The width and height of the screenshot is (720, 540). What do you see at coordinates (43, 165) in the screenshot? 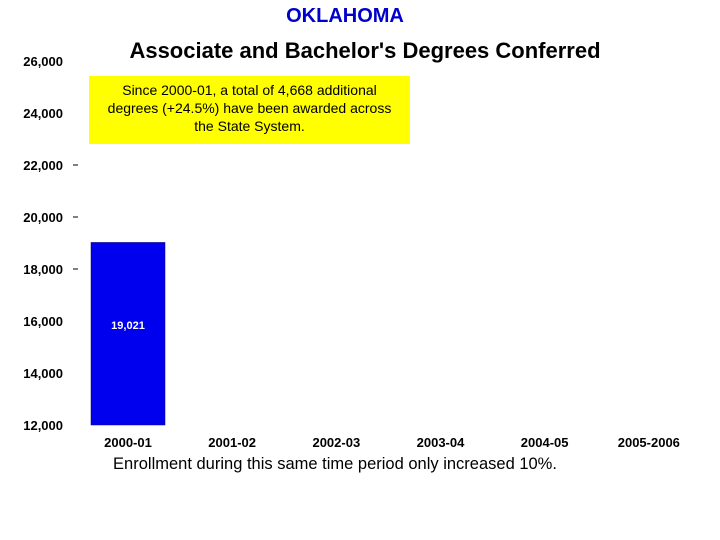
I see `y-tick-label: 22,000` at bounding box center [43, 165].